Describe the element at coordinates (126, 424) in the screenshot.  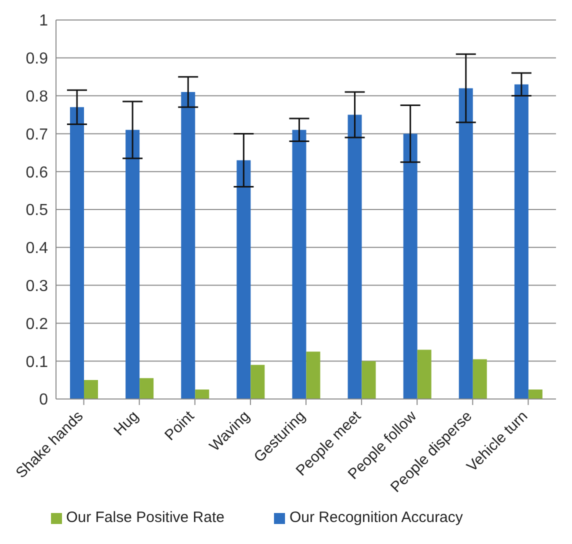
I see `x-tick-label: Hug` at that location.